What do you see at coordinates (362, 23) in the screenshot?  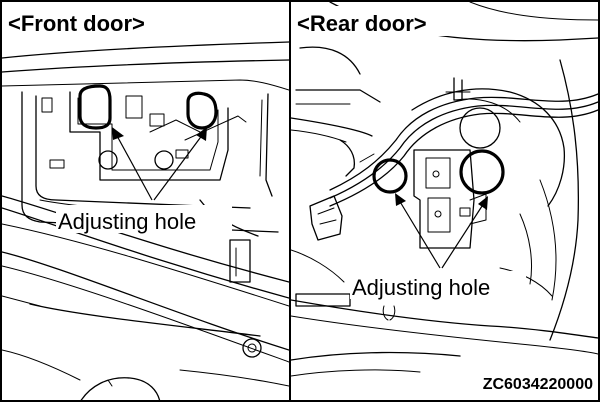 I see `rear-door-title: <Rear door>` at bounding box center [362, 23].